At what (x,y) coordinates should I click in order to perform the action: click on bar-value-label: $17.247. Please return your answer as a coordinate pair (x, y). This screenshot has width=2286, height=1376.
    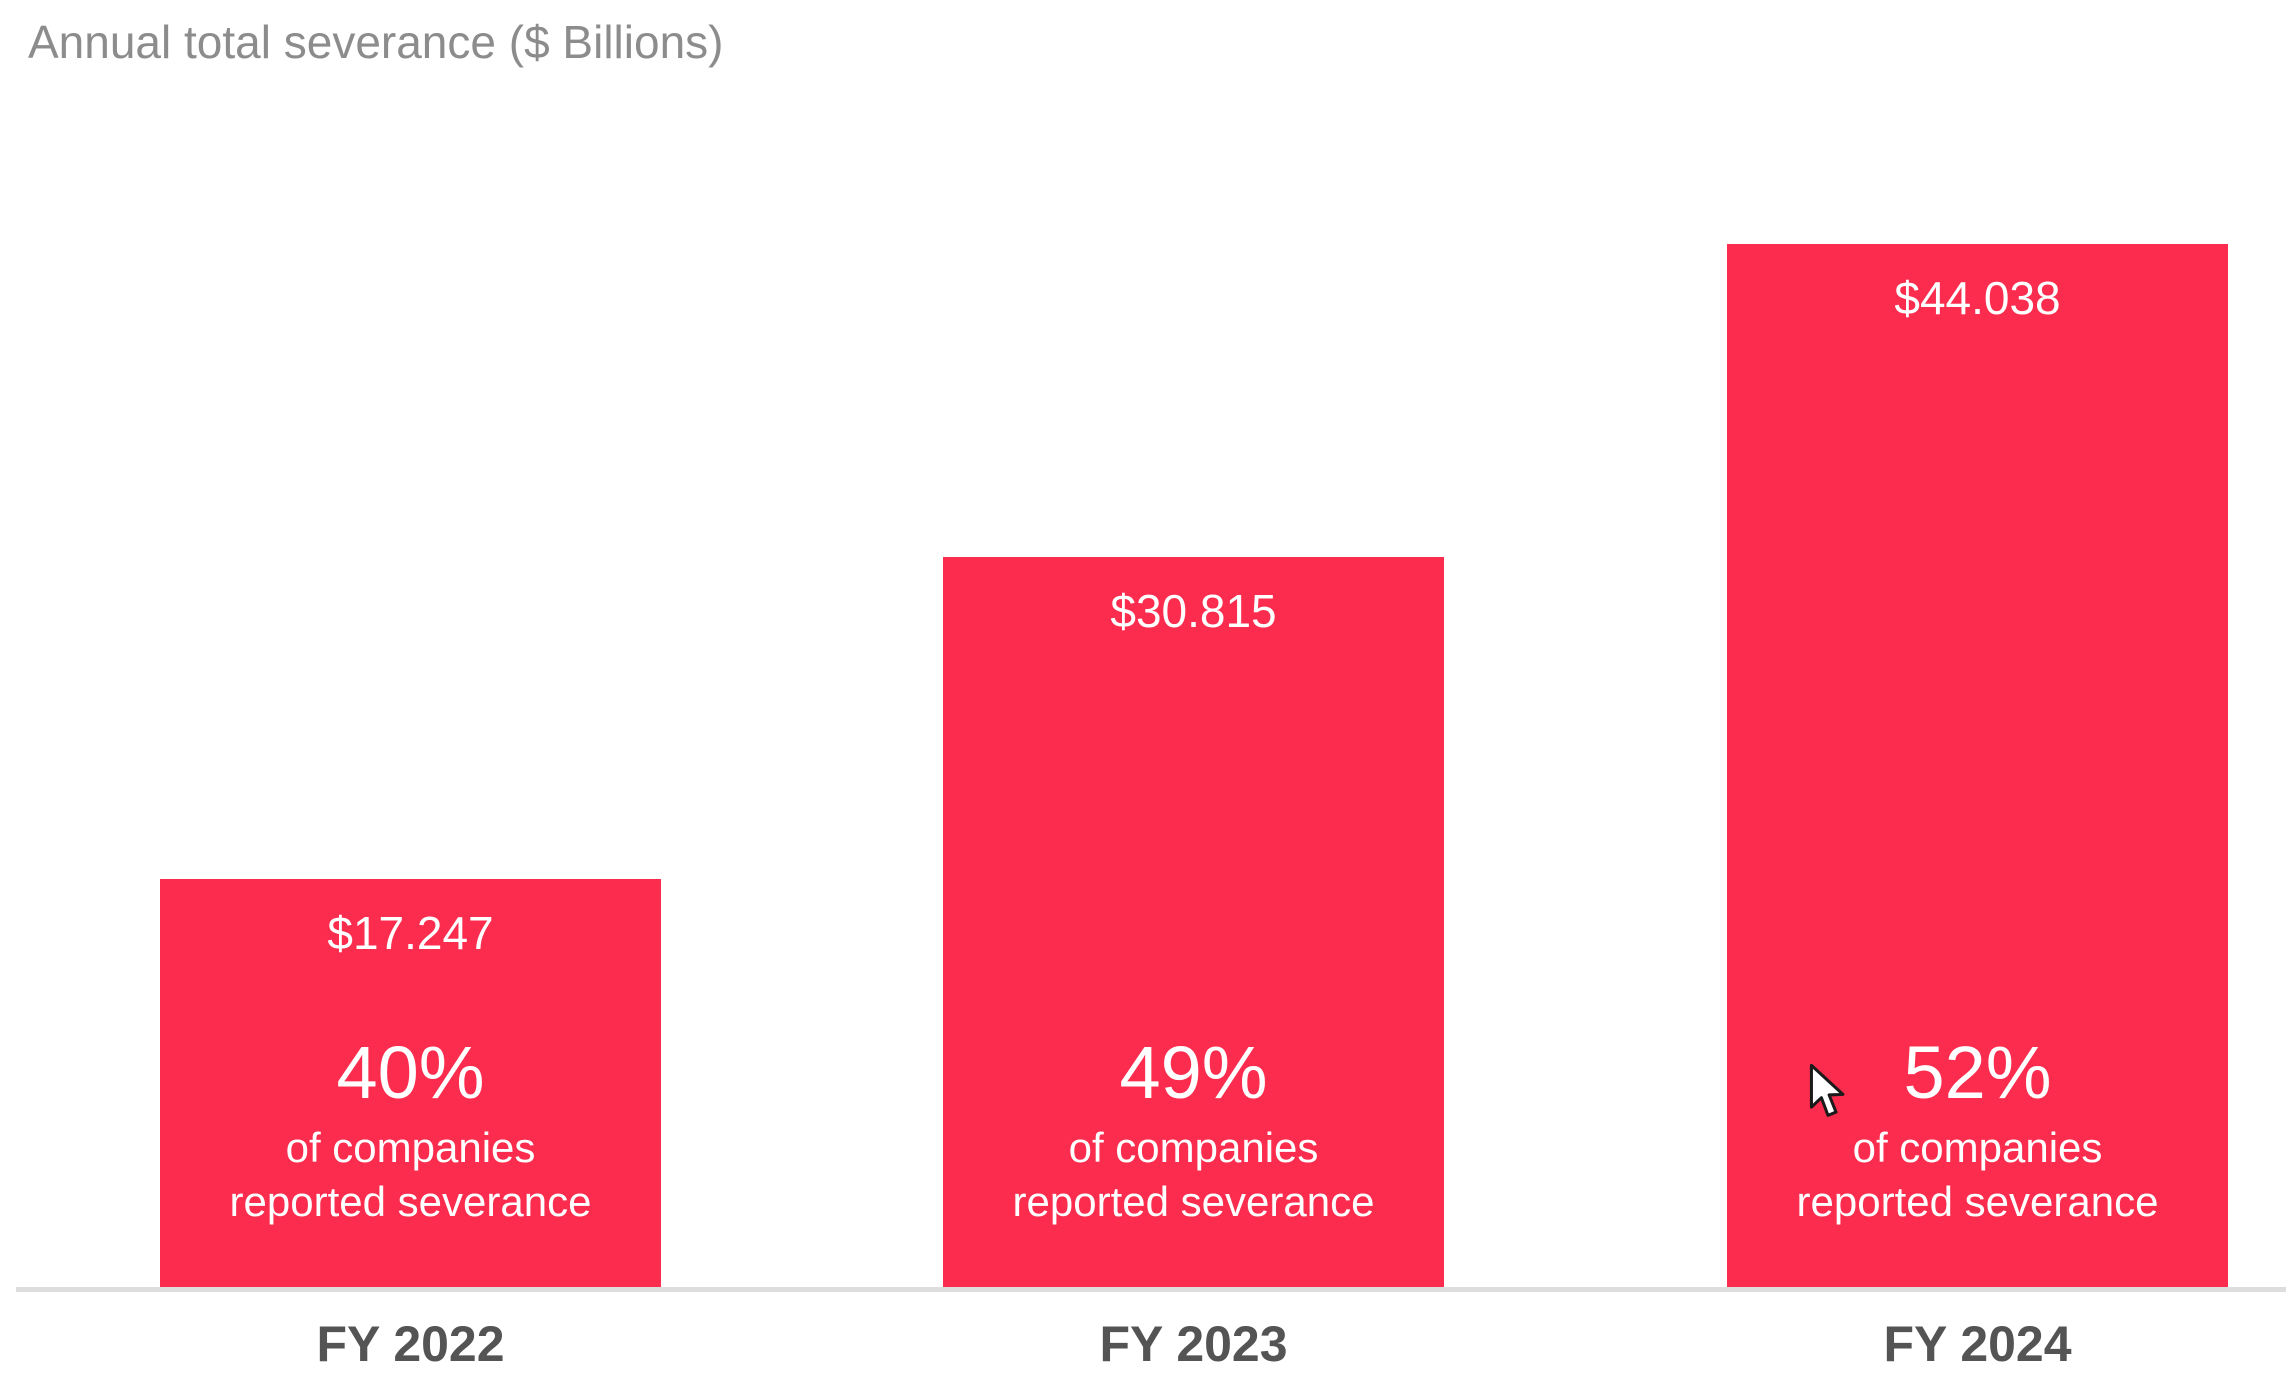
    Looking at the image, I should click on (410, 933).